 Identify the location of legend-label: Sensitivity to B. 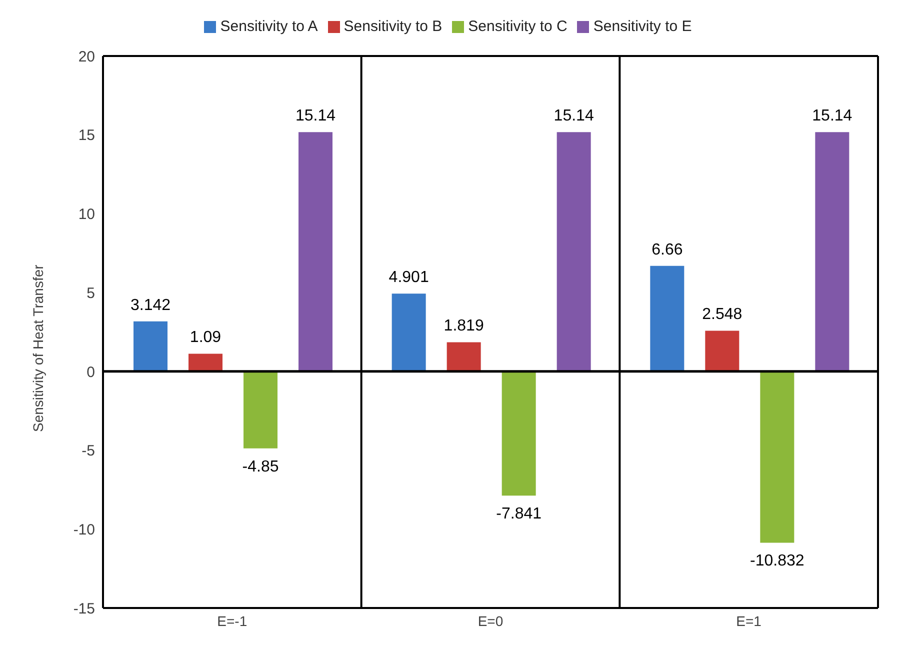
(393, 26).